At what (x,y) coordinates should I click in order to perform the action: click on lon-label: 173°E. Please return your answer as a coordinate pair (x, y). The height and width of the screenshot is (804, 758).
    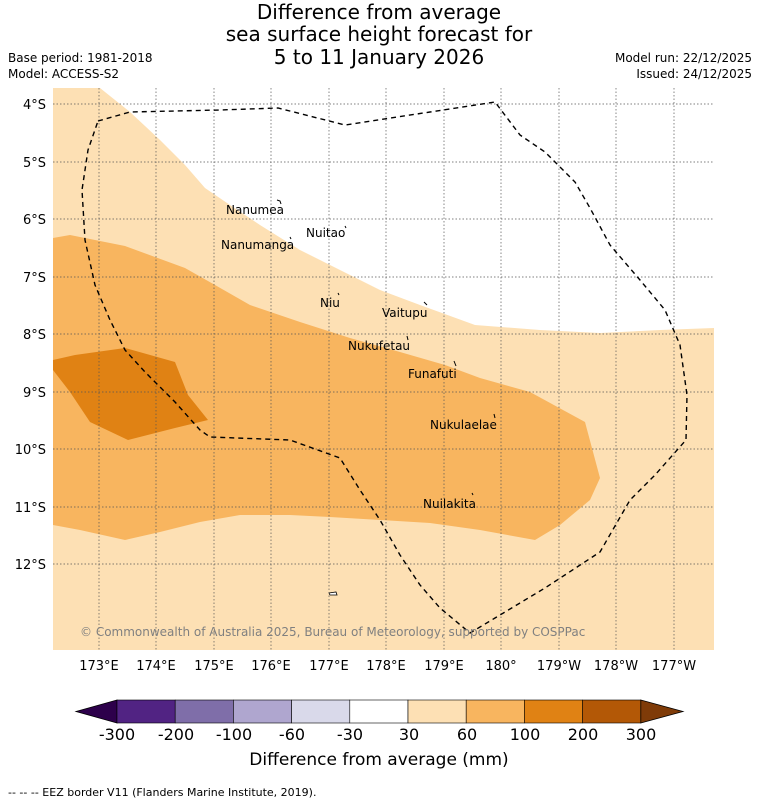
    Looking at the image, I should click on (99, 666).